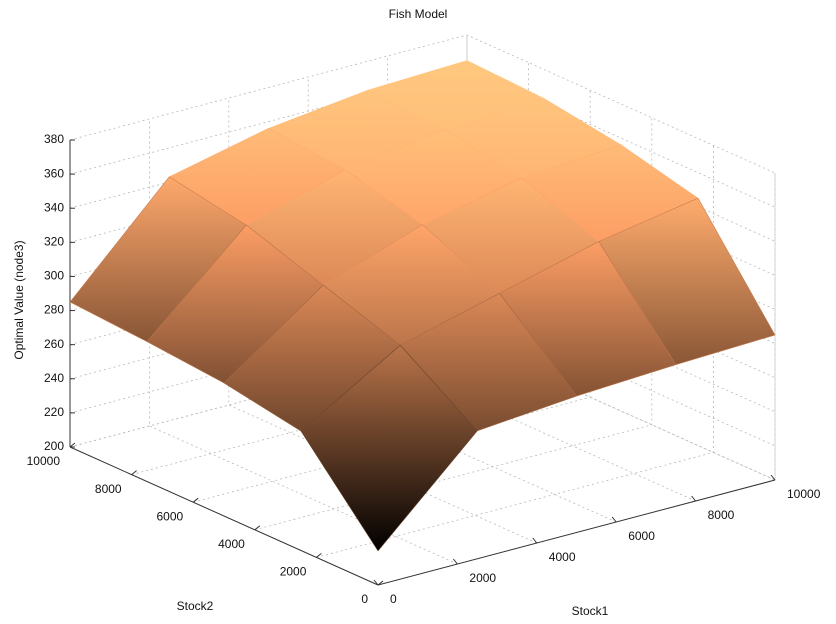 The height and width of the screenshot is (624, 836). What do you see at coordinates (54, 378) in the screenshot?
I see `z-tick-label: 240` at bounding box center [54, 378].